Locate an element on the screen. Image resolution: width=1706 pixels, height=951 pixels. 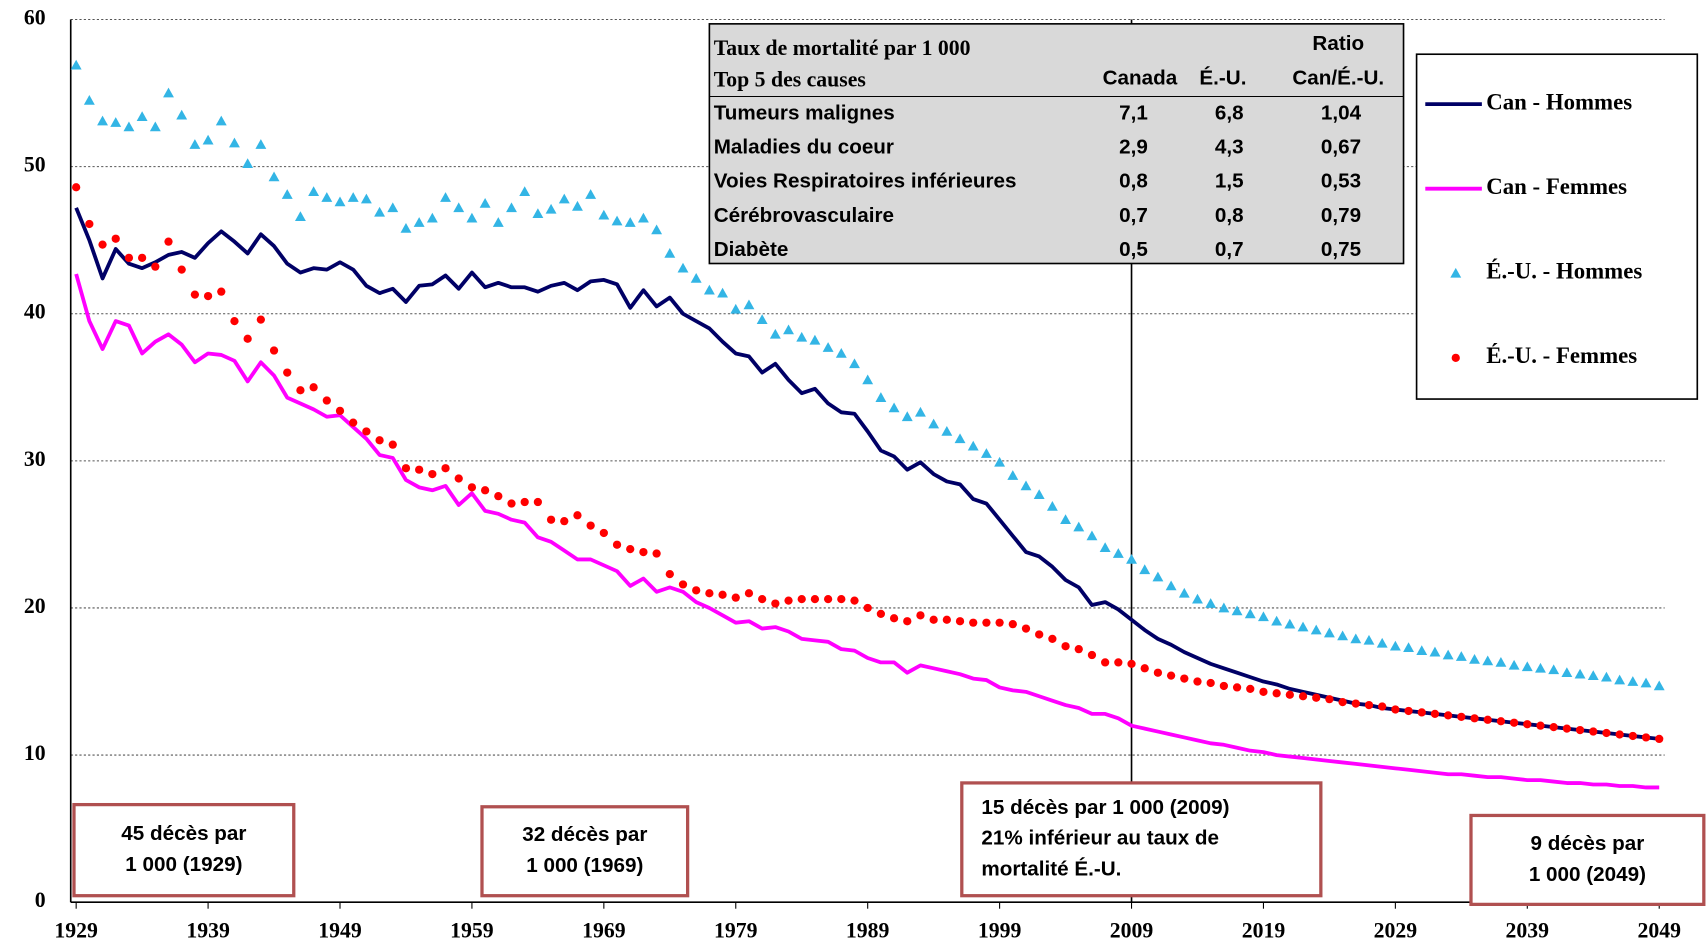
table-cause: Voies Respiratoires inférieures is located at coordinates (865, 181).